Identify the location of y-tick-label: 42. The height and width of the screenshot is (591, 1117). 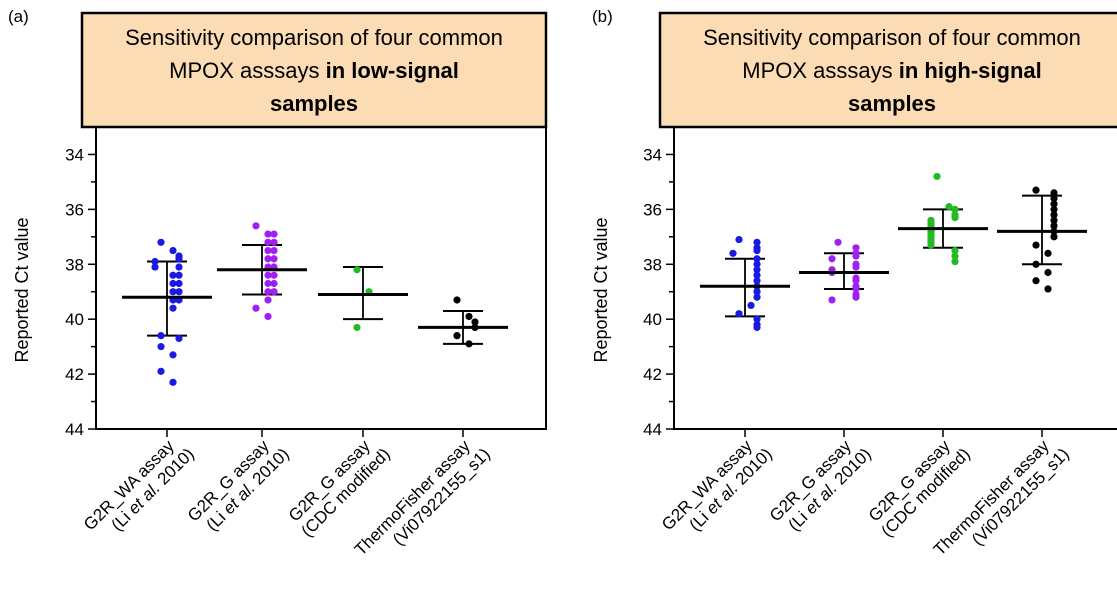
(74, 374).